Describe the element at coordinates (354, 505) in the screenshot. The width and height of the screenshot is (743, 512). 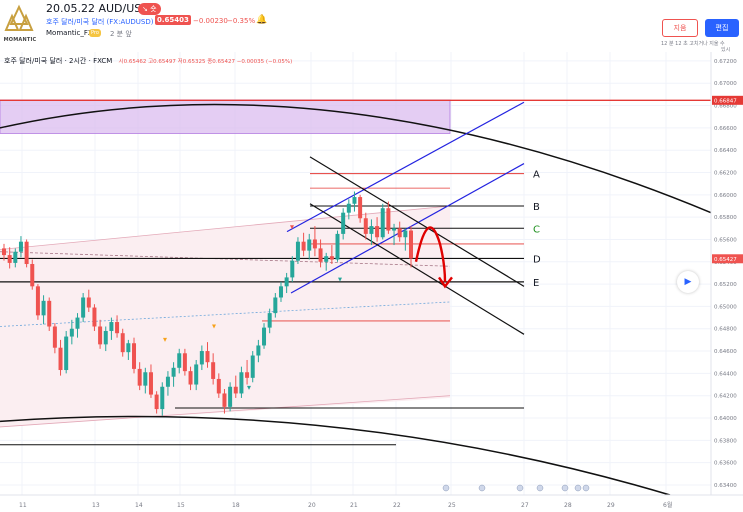
I see `time-tick-label: 21` at that location.